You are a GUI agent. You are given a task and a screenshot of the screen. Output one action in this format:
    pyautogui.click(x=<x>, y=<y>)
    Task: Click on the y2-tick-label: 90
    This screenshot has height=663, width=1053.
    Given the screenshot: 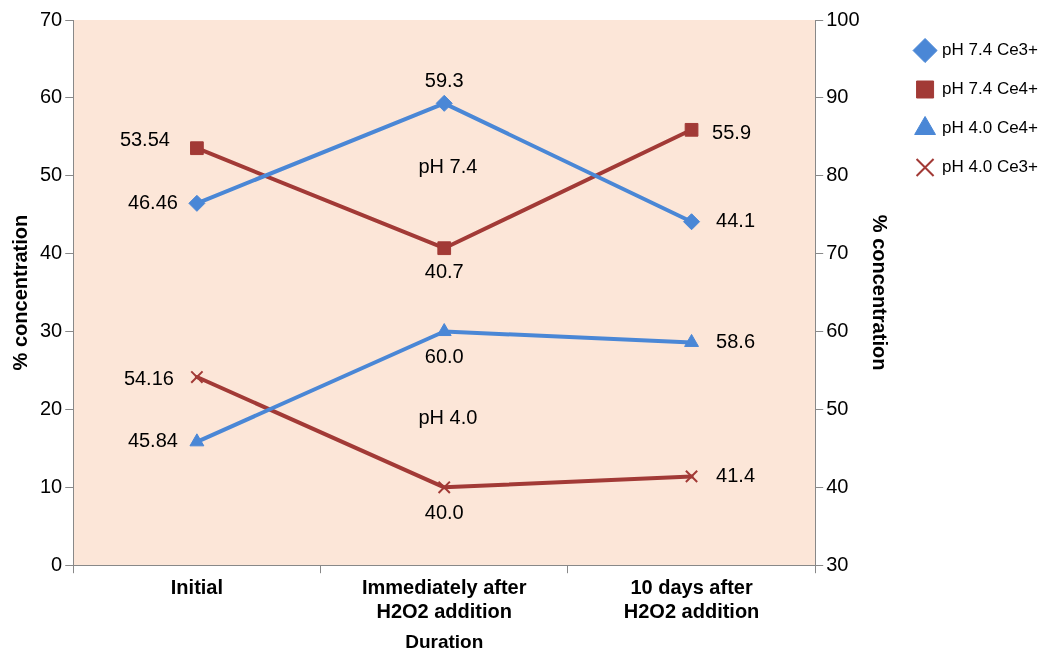 What is the action you would take?
    pyautogui.click(x=837, y=96)
    